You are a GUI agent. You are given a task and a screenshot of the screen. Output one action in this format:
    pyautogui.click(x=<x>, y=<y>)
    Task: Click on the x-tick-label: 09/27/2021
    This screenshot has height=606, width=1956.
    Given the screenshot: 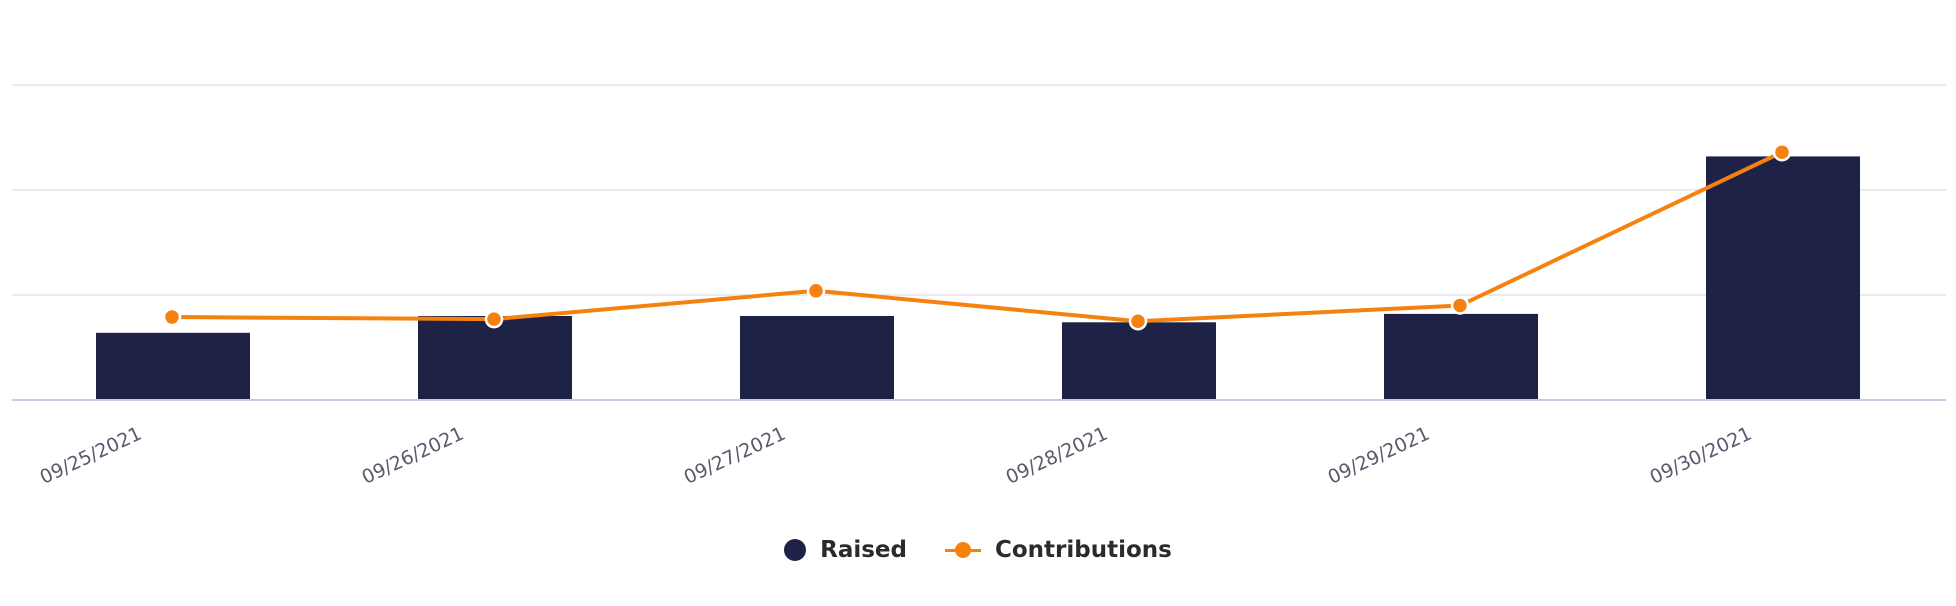 What is the action you would take?
    pyautogui.click(x=735, y=456)
    